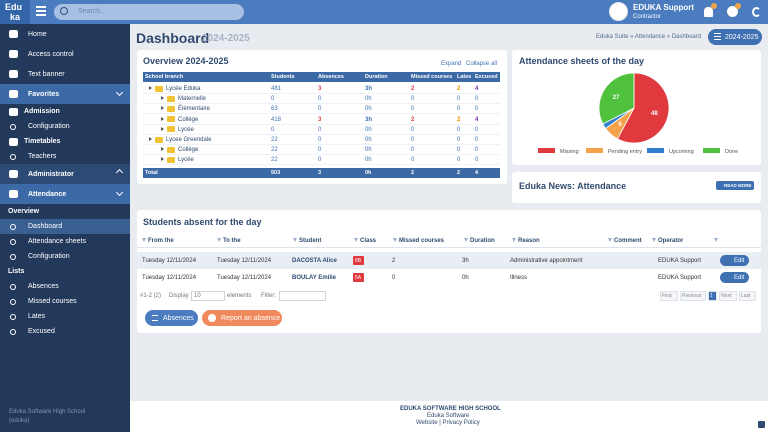  I want to click on student-name: BOULAY Emilie, so click(314, 278).